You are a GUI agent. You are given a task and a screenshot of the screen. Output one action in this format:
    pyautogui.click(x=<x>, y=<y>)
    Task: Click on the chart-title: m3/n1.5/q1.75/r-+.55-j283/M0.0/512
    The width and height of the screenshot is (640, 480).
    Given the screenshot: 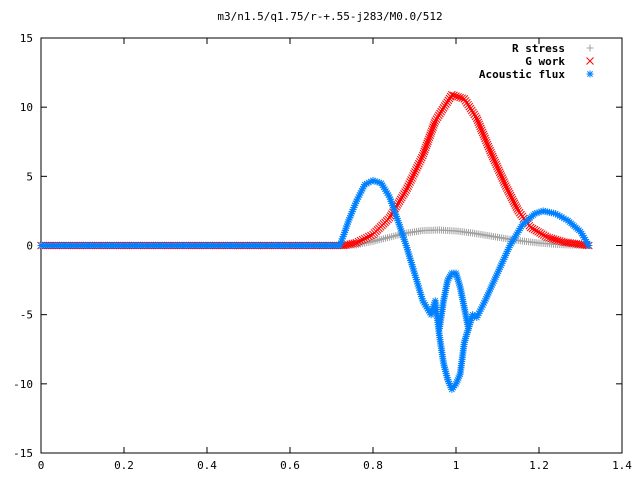 What is the action you would take?
    pyautogui.click(x=329, y=16)
    